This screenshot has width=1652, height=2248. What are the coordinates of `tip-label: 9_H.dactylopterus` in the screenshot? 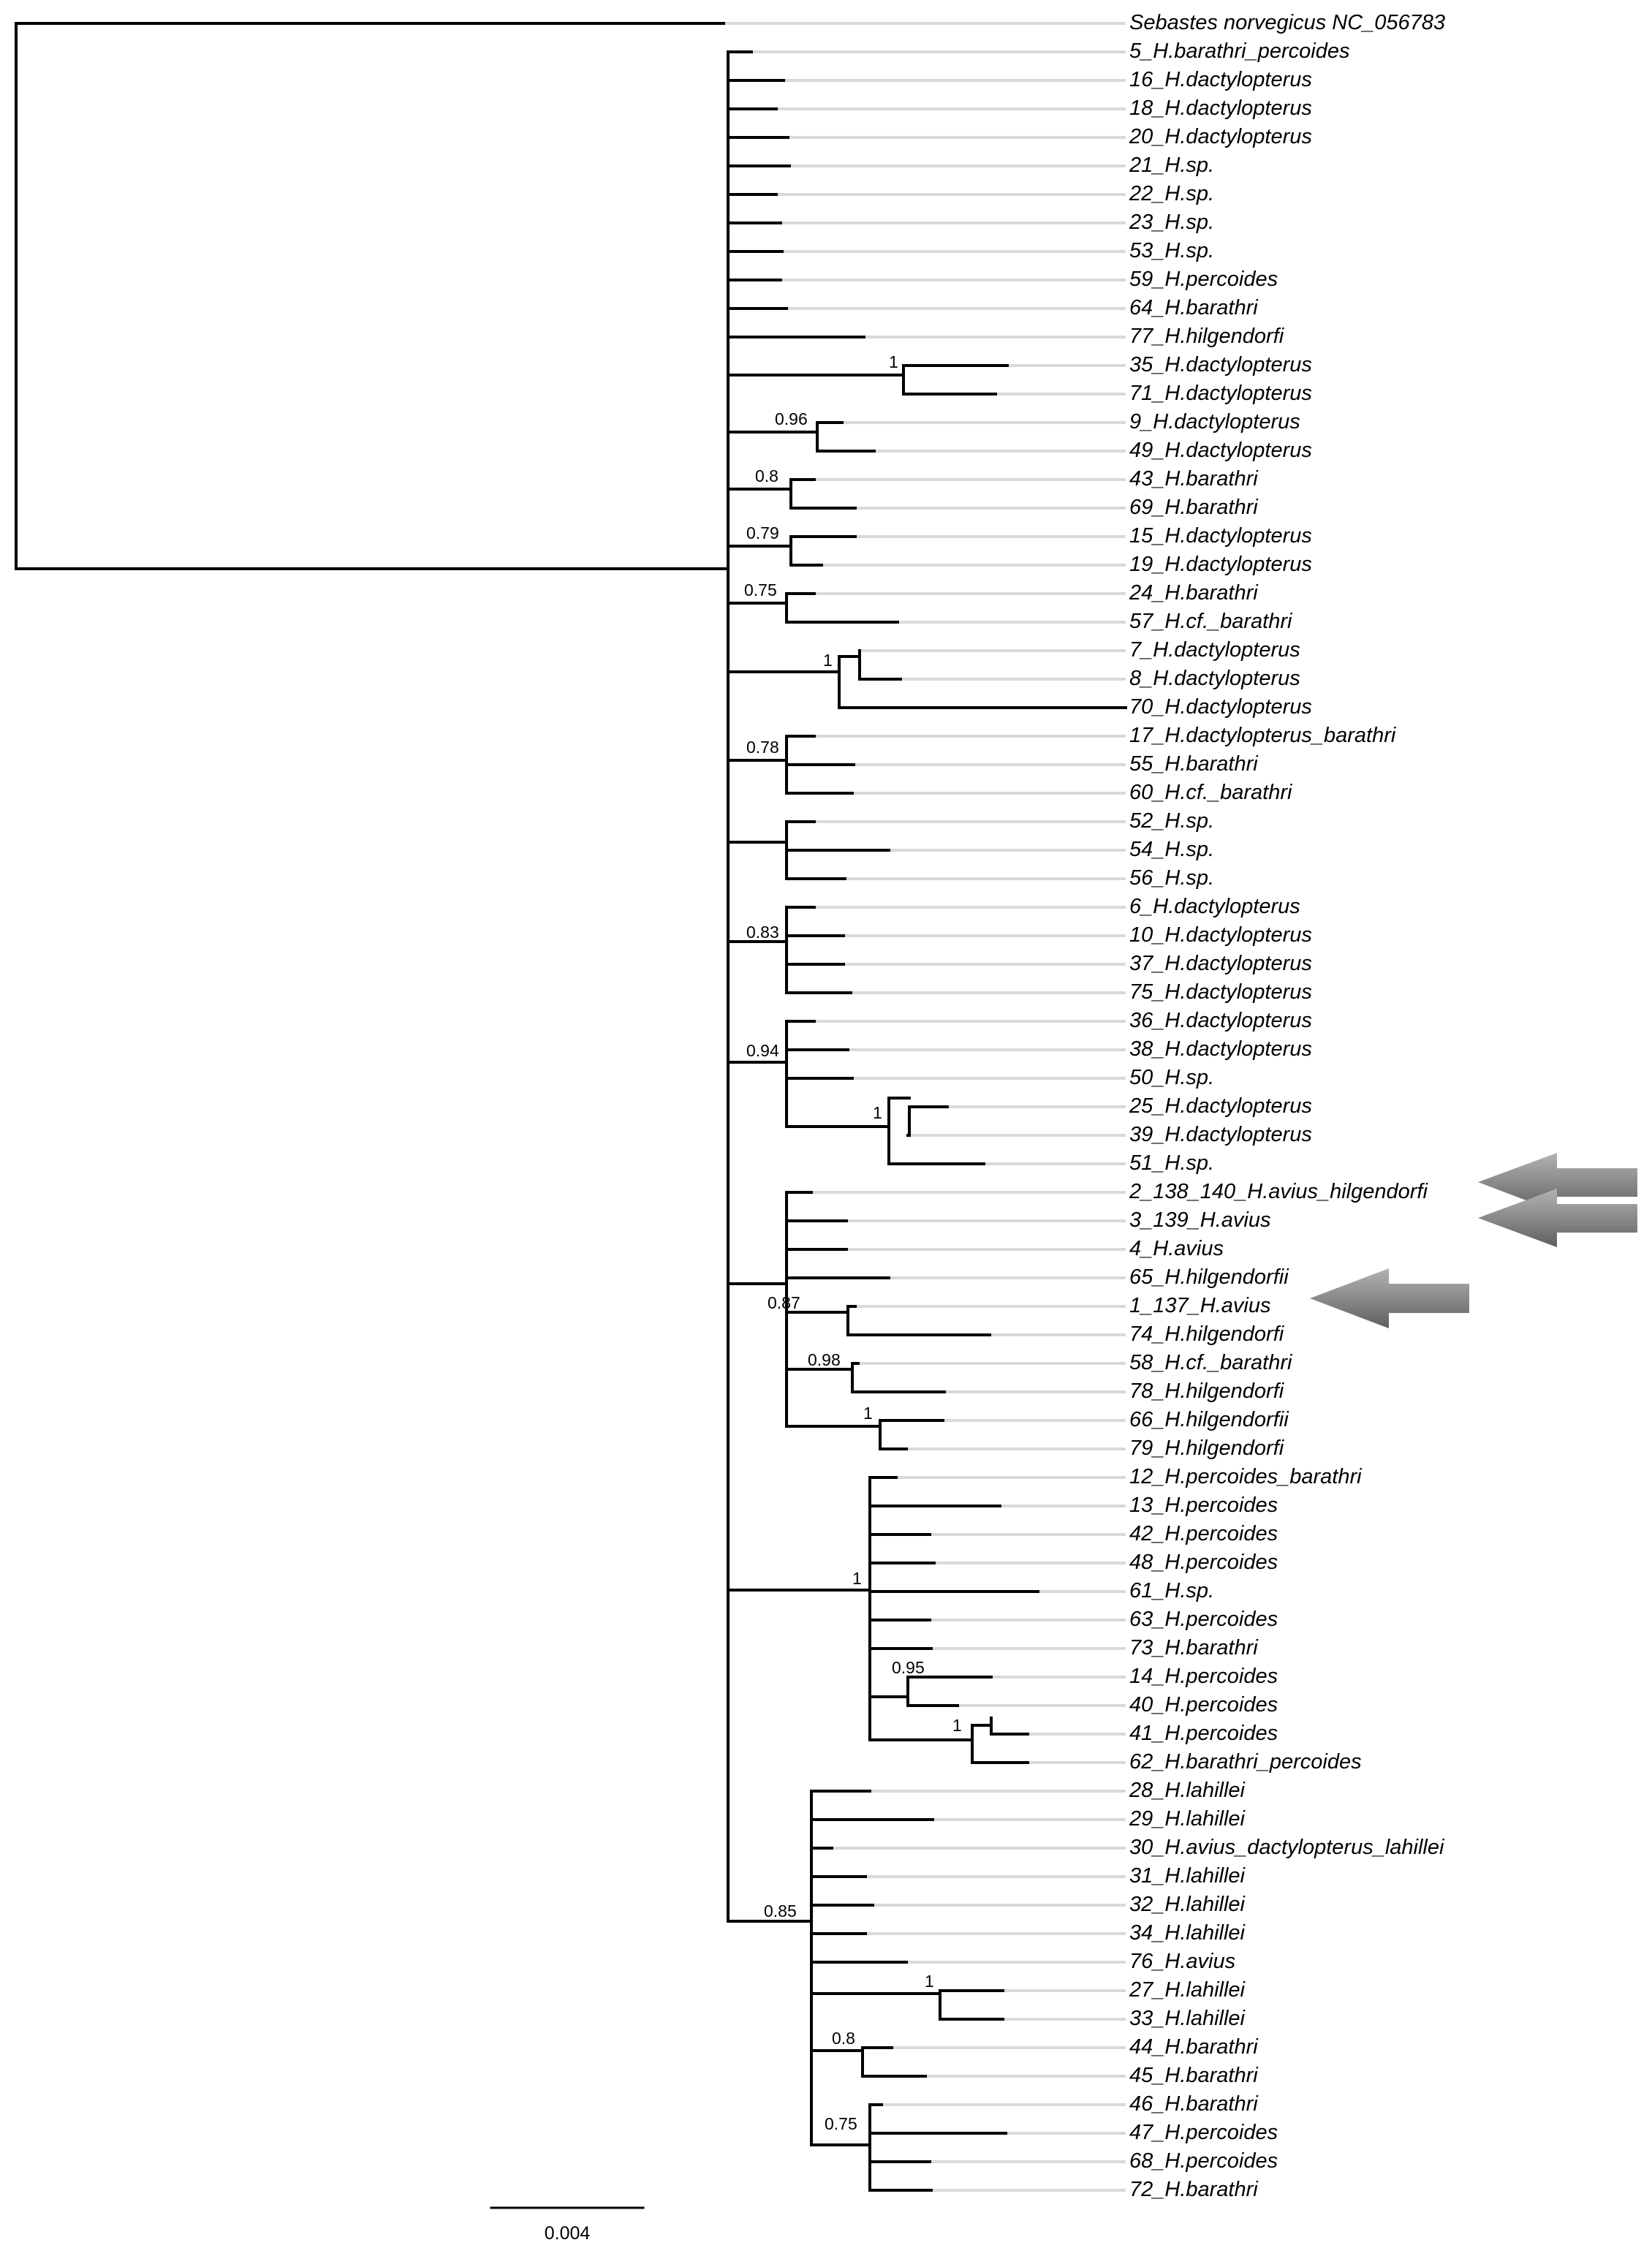 It's located at (1214, 422).